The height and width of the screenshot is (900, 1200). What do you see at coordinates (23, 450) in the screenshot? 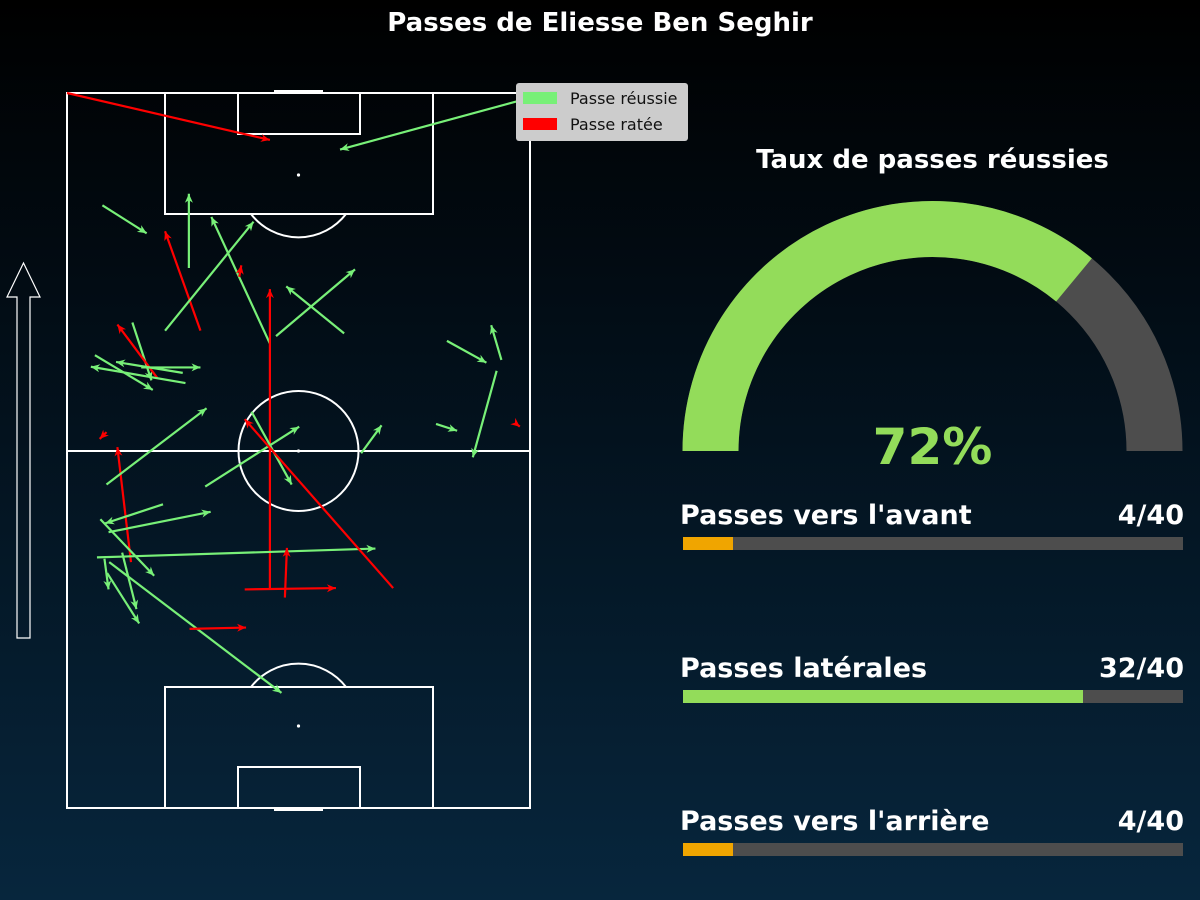
I see `attack-direction-arrow-icon` at bounding box center [23, 450].